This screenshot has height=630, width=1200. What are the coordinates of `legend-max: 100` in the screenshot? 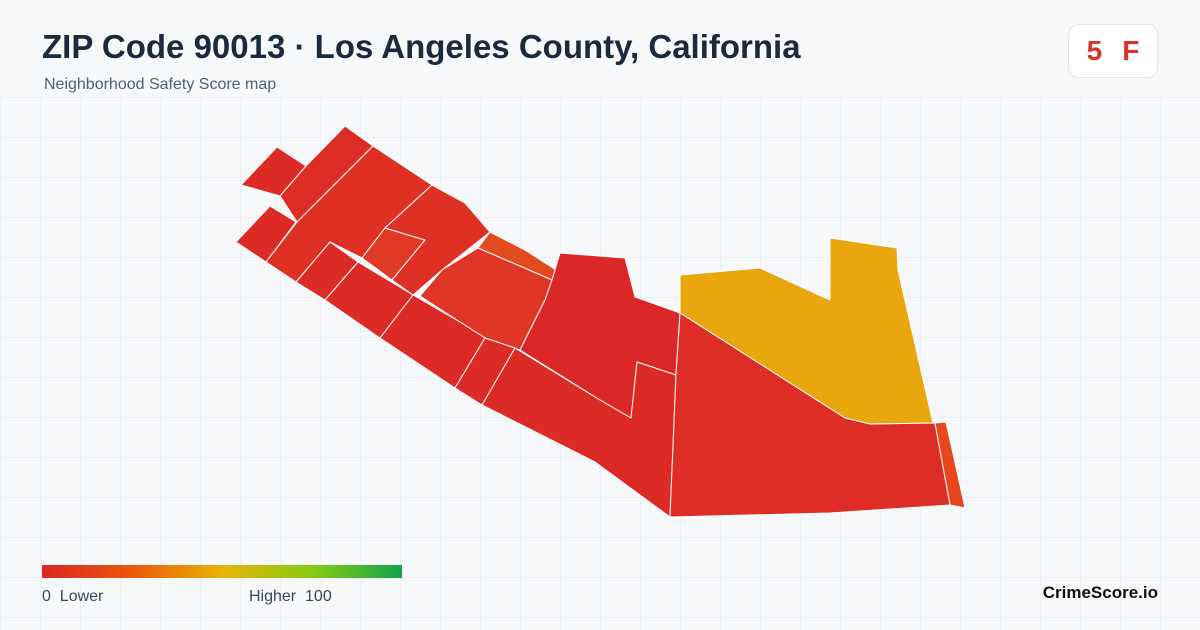 It's located at (318, 596).